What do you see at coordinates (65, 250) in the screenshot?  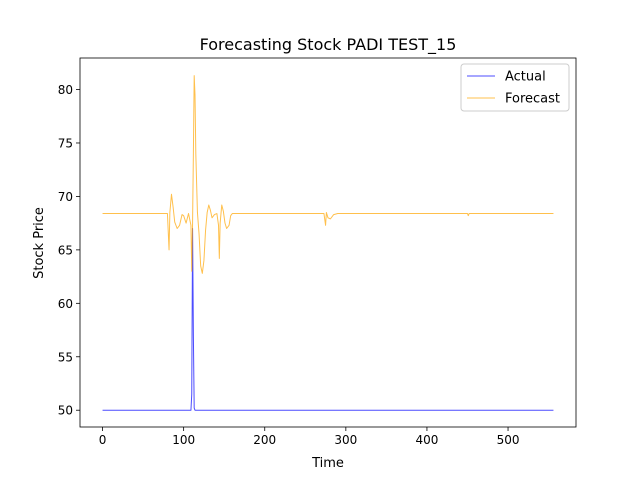 I see `y-tick-label: 65` at bounding box center [65, 250].